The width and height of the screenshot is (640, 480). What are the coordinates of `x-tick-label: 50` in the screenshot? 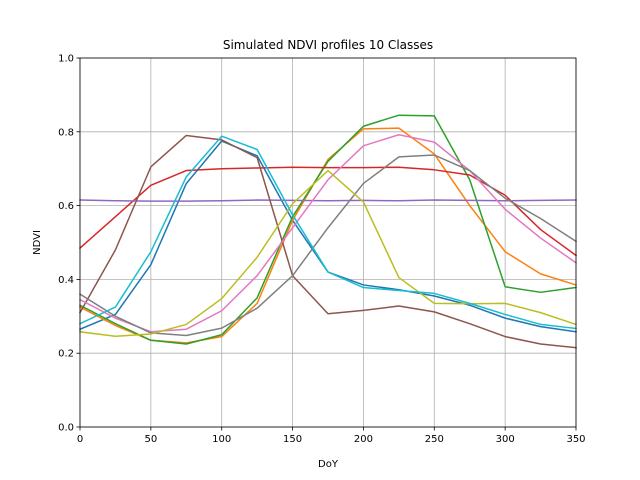 It's located at (150, 439).